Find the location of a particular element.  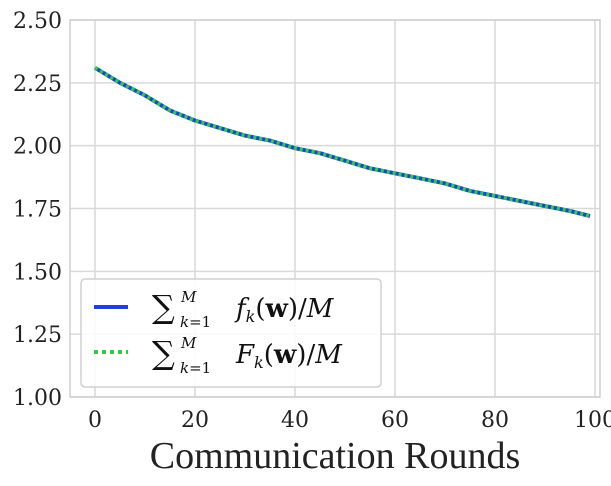

y-tick-label: 2.00 is located at coordinates (37, 147).